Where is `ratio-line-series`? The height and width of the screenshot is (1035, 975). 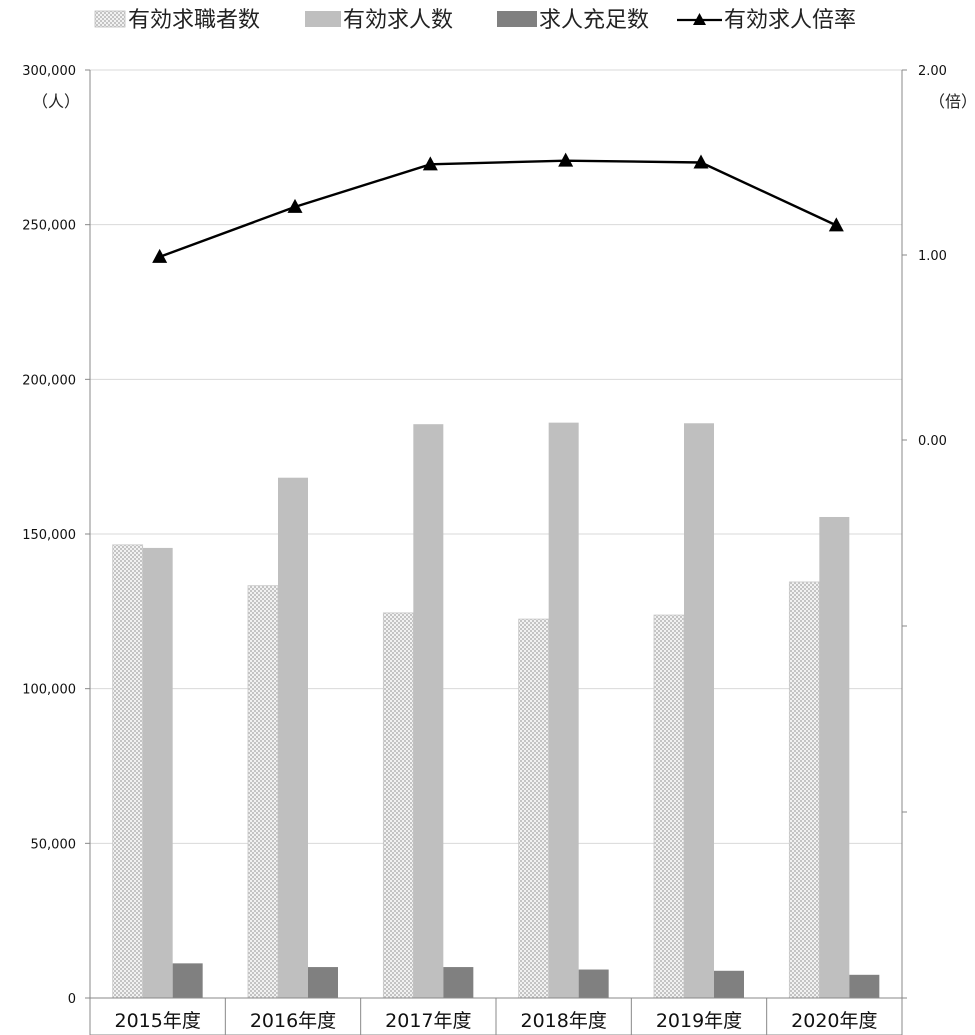 ratio-line-series is located at coordinates (498, 207).